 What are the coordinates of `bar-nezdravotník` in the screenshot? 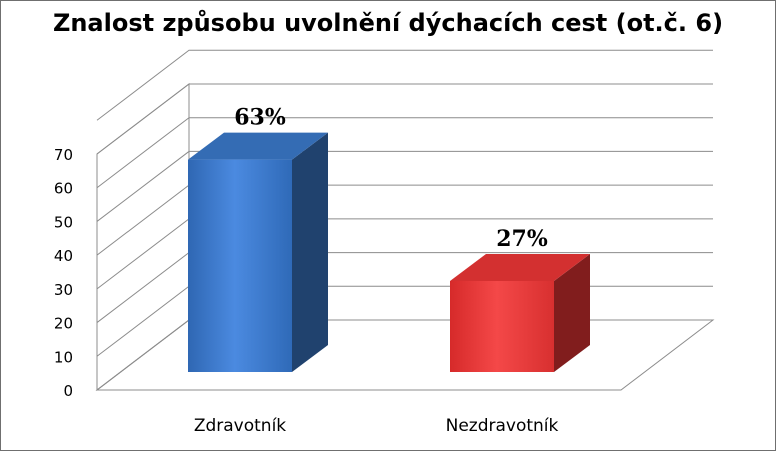 It's located at (520, 312).